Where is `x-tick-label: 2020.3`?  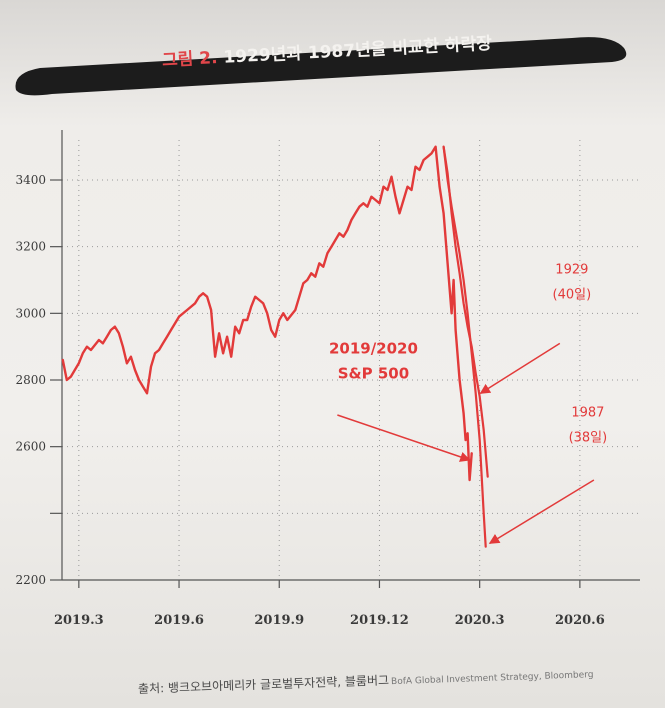
x-tick-label: 2020.3 is located at coordinates (480, 620).